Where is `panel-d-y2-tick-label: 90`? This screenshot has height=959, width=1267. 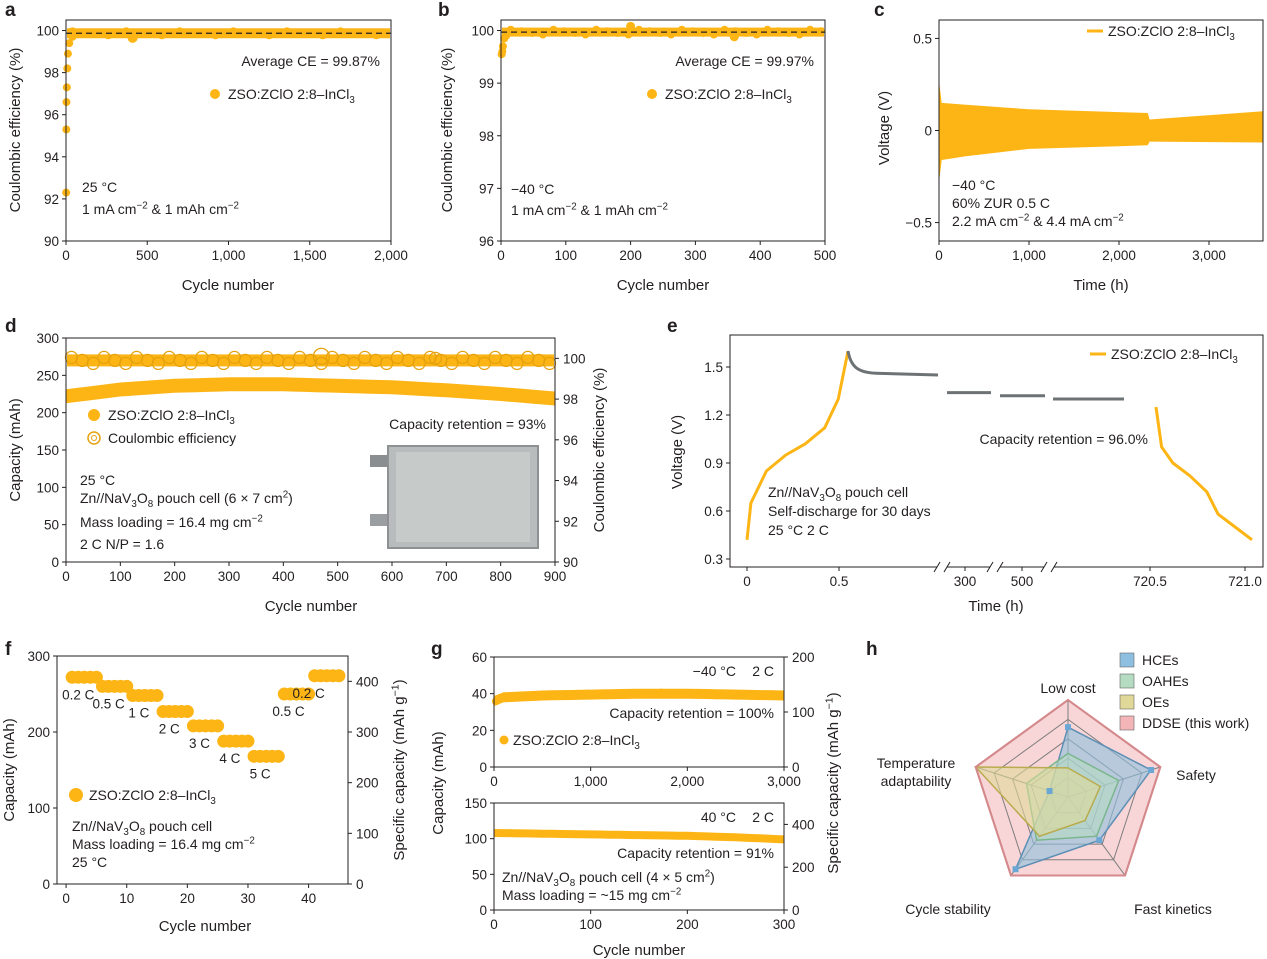
panel-d-y2-tick-label: 90 is located at coordinates (570, 562).